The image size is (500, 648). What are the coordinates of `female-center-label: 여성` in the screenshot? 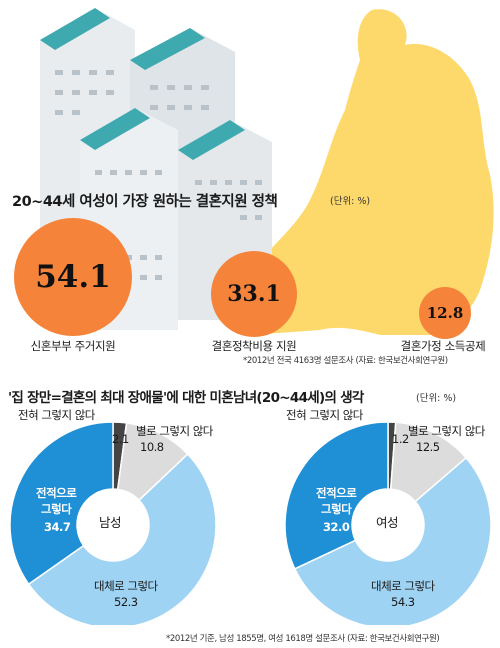 It's located at (387, 522).